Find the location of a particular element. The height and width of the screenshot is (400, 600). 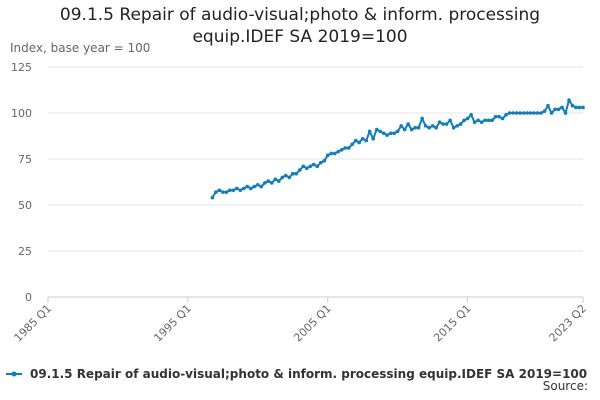

y-axis-label: Index, base year = 100 is located at coordinates (80, 48).